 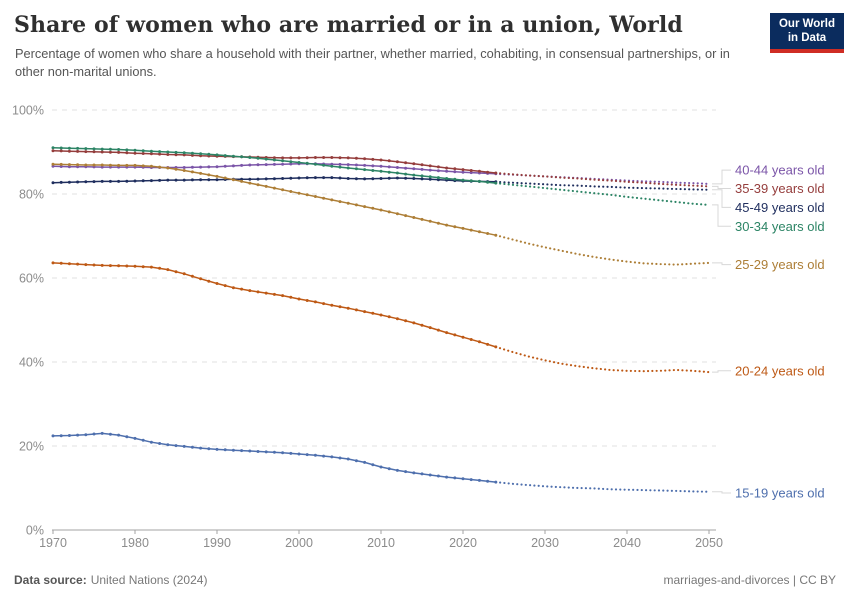 I want to click on series-label-30-34: 30-34 years old, so click(x=780, y=226).